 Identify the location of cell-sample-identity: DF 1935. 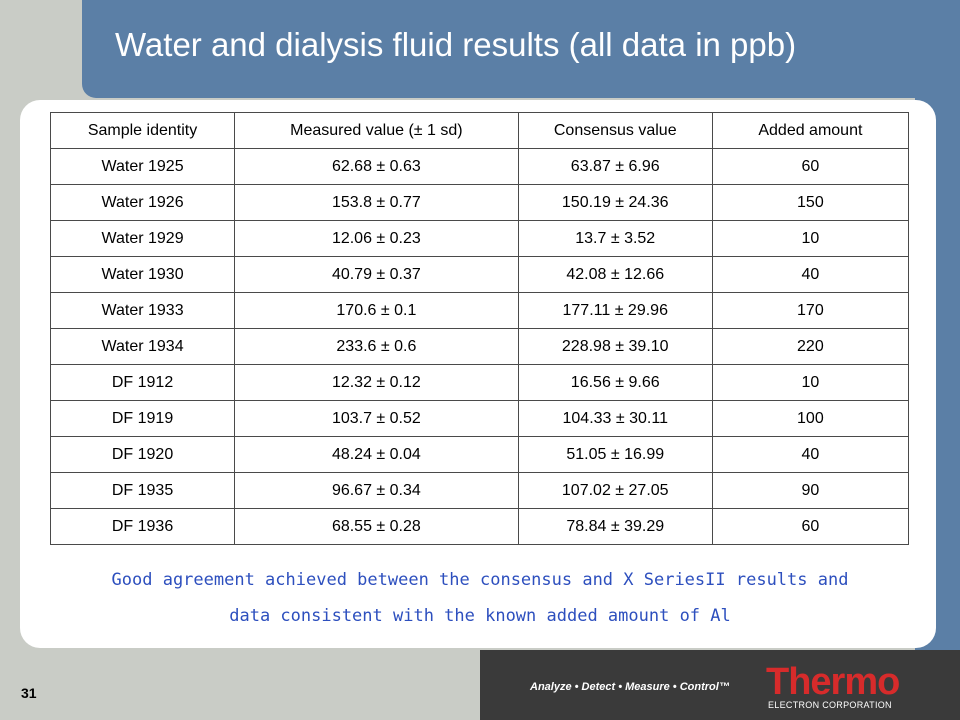
(142, 490).